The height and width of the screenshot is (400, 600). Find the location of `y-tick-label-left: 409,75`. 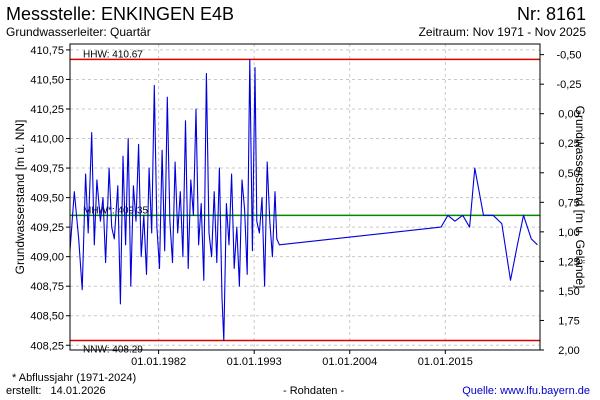

y-tick-label-left: 409,75 is located at coordinates (47, 169).